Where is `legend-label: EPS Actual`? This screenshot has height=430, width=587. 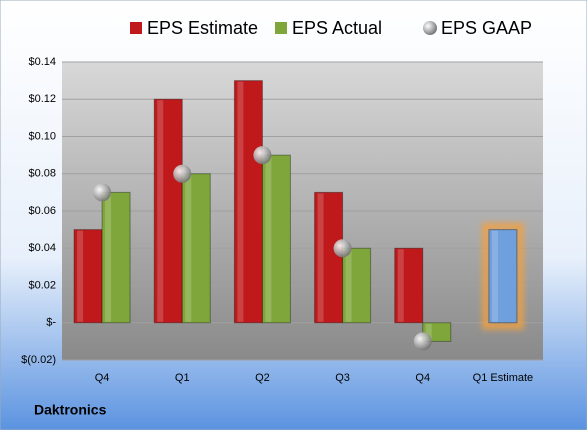 legend-label: EPS Actual is located at coordinates (337, 28).